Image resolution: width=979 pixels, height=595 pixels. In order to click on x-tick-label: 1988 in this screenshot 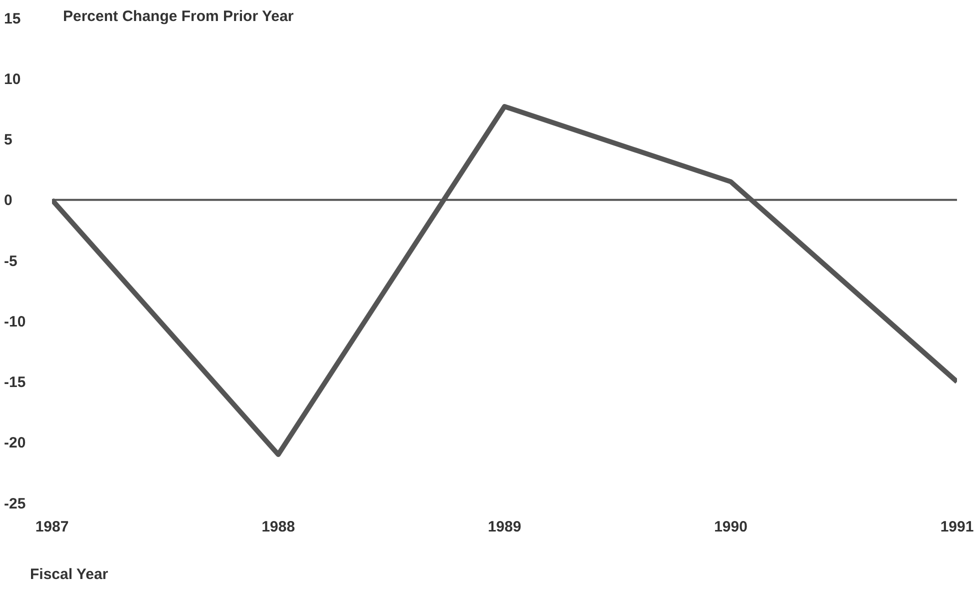, I will do `click(278, 527)`.